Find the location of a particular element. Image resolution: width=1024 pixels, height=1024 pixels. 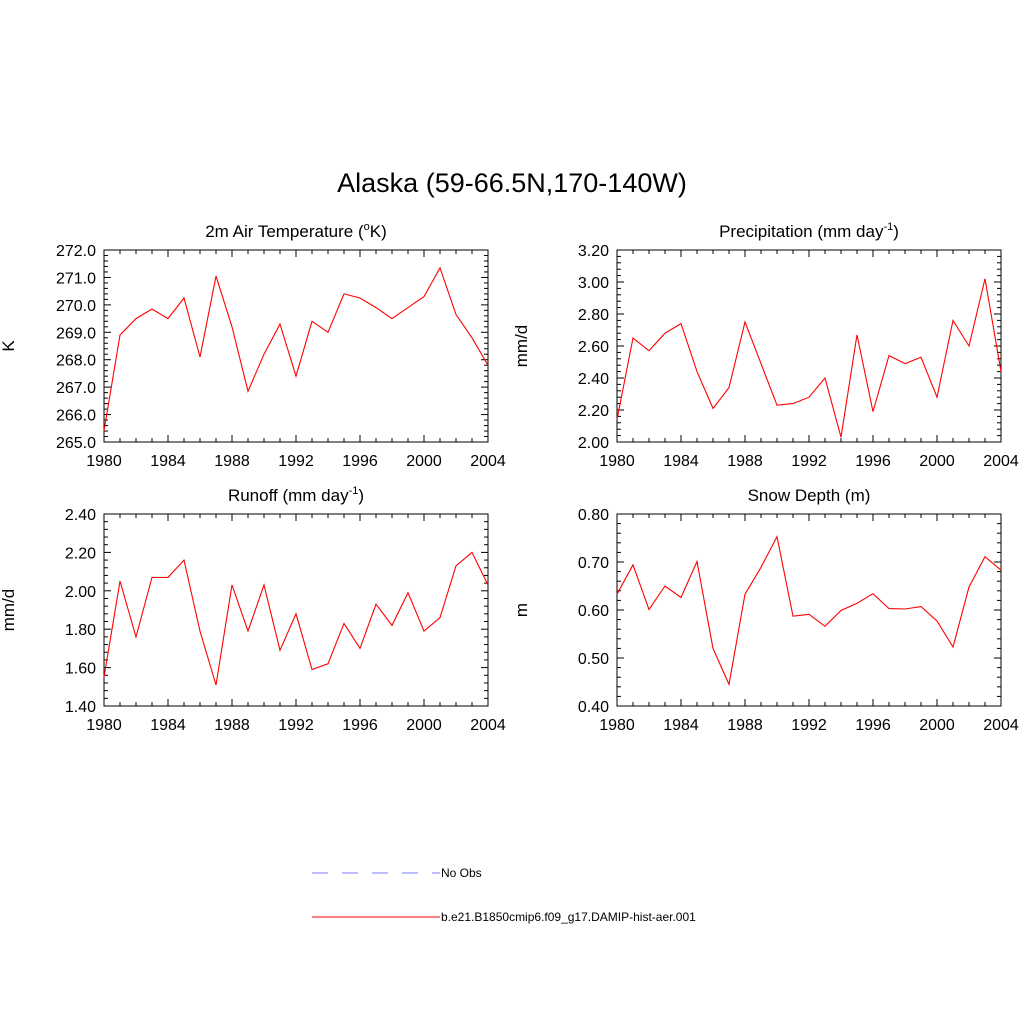

y-tick-label: 269.0 is located at coordinates (76, 333).